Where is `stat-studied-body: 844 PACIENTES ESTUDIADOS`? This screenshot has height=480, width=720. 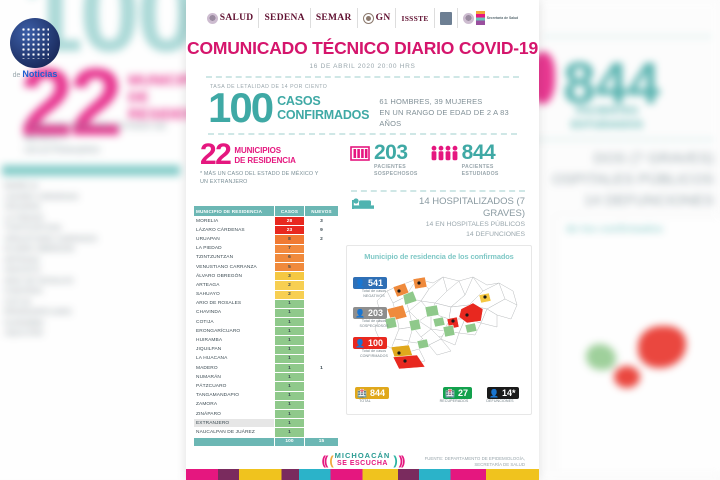
stat-studied-body: 844 PACIENTES ESTUDIADOS is located at coordinates (480, 160).